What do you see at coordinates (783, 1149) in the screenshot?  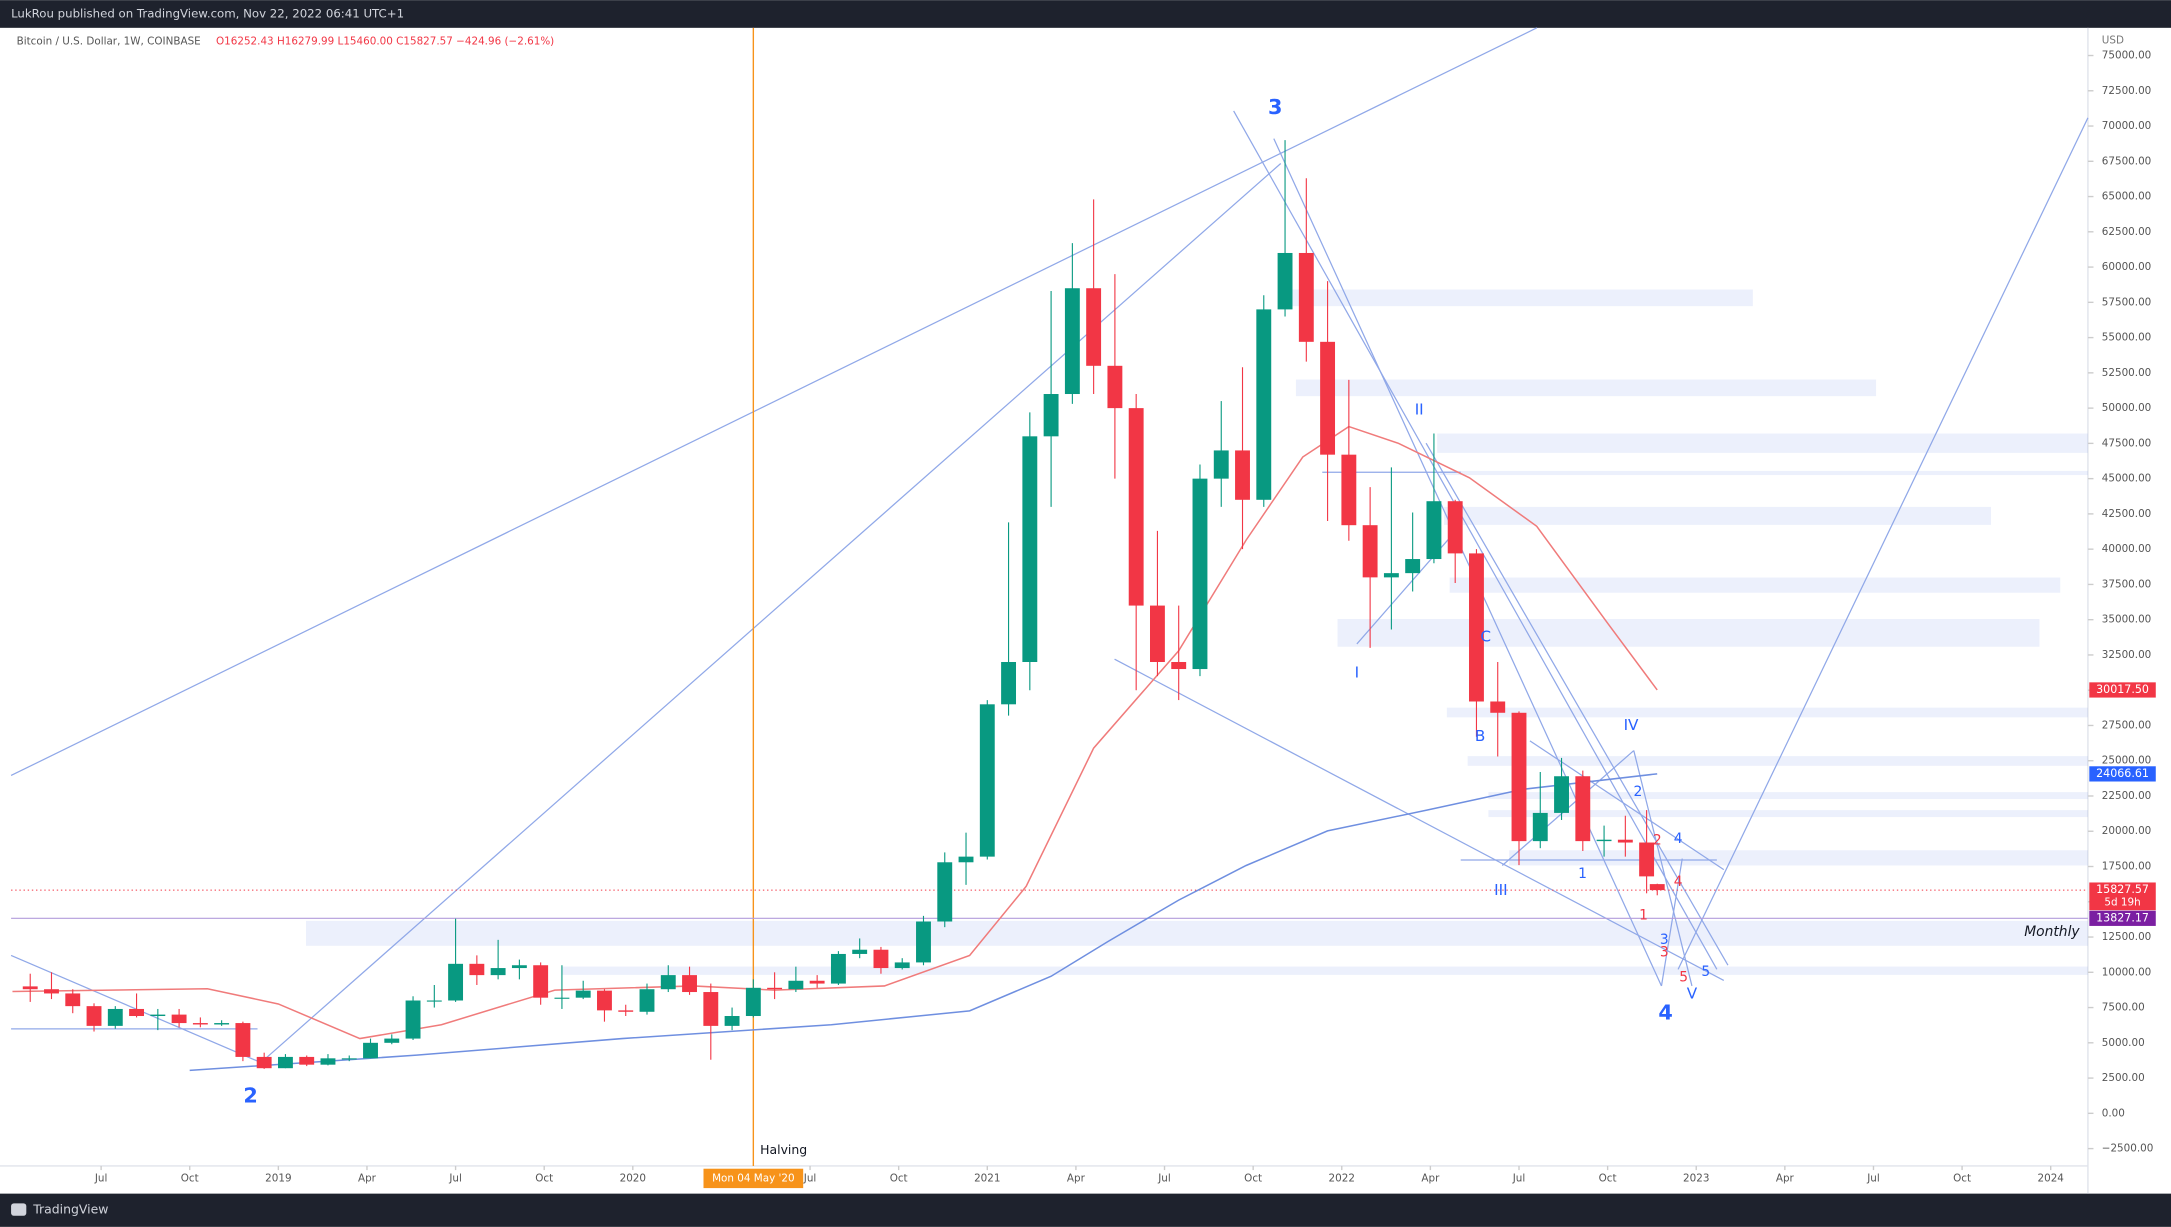 I see `annotation: Halving` at bounding box center [783, 1149].